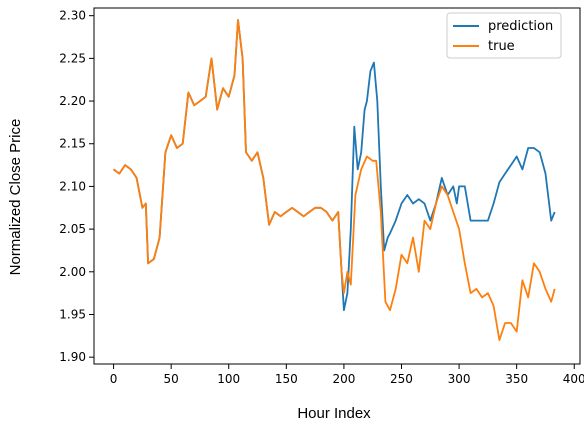 The width and height of the screenshot is (584, 427). What do you see at coordinates (72, 229) in the screenshot?
I see `y-tick-label: 2.05` at bounding box center [72, 229].